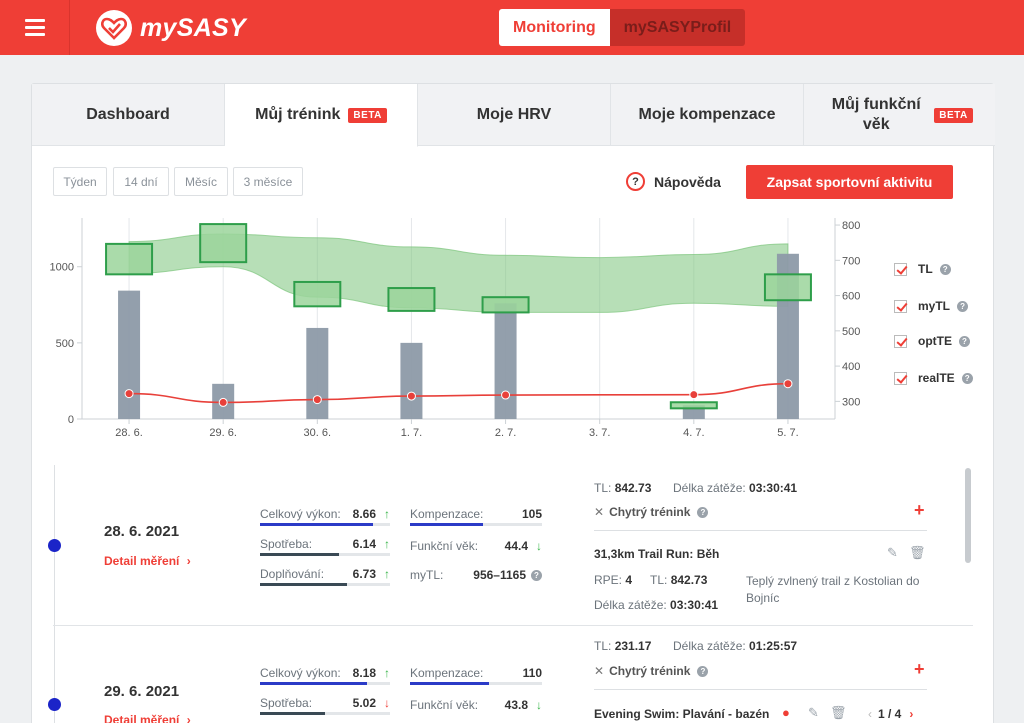 This screenshot has width=1024, height=723. I want to click on rpe-label: RPE:, so click(608, 580).